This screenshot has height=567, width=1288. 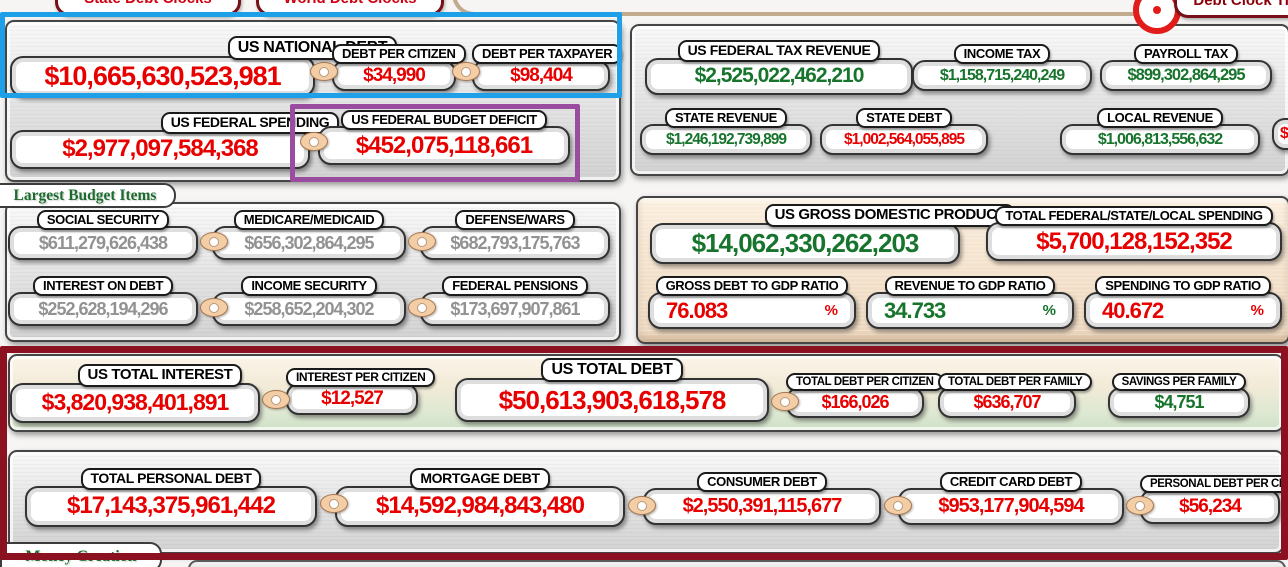 I want to click on savings-per-family-pill: SAVINGS PER FAMILY $4,751, so click(x=1179, y=395).